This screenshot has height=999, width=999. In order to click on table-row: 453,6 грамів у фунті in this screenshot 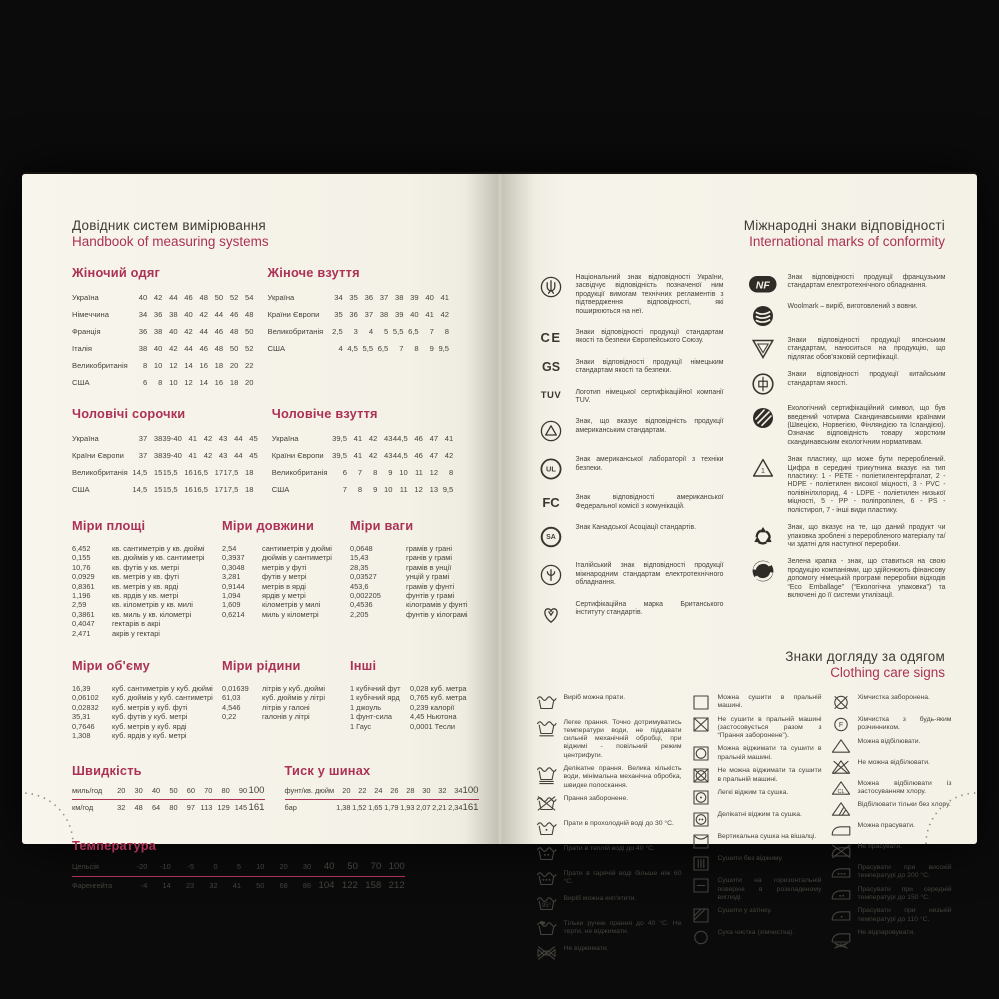, I will do `click(409, 586)`.